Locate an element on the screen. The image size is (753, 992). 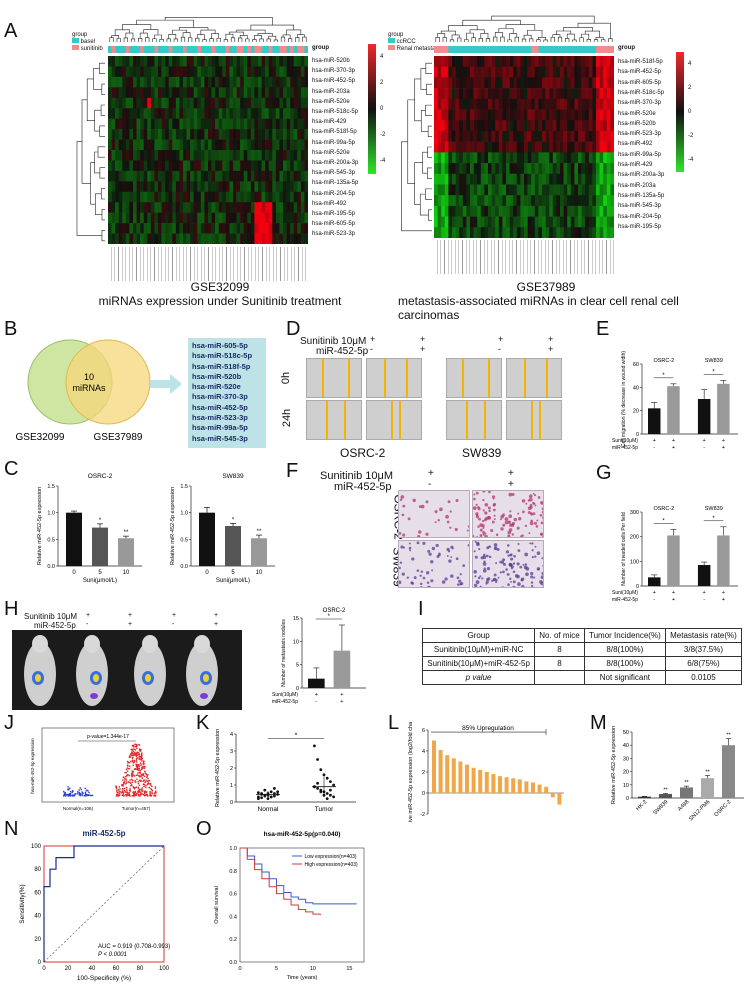
bioluminescence-core is located at coordinates (96, 678).